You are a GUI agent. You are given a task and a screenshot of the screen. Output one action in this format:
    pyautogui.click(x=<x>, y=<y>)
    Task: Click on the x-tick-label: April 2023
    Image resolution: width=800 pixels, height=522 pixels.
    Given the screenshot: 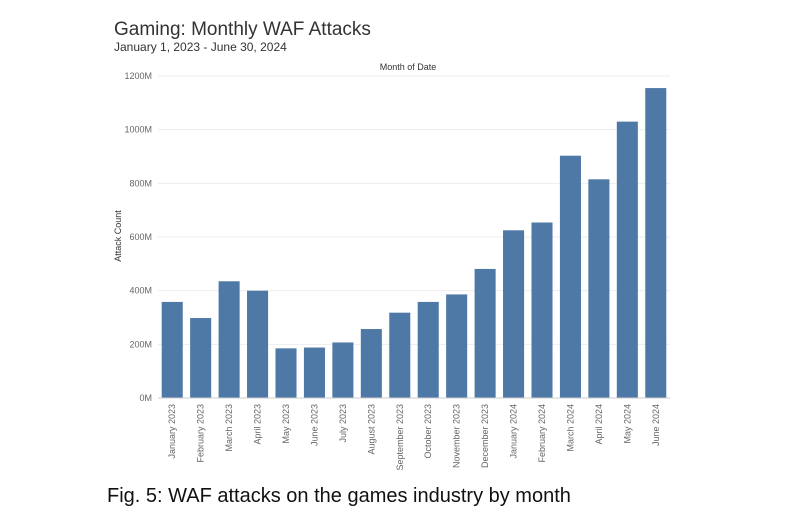 What is the action you would take?
    pyautogui.click(x=258, y=424)
    